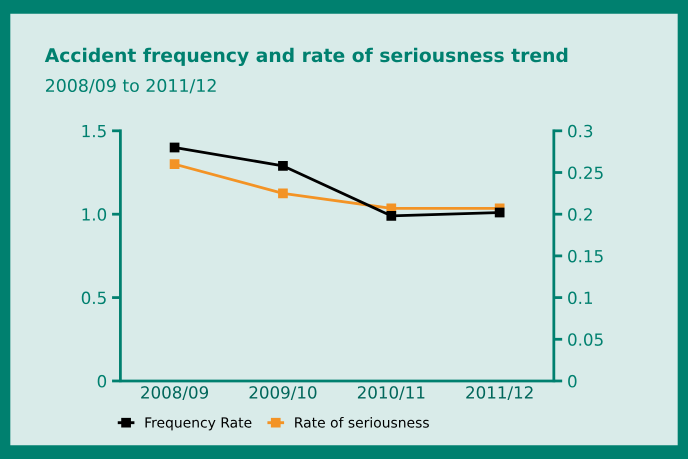 The width and height of the screenshot is (688, 459). I want to click on y2-tick-label: 0, so click(572, 381).